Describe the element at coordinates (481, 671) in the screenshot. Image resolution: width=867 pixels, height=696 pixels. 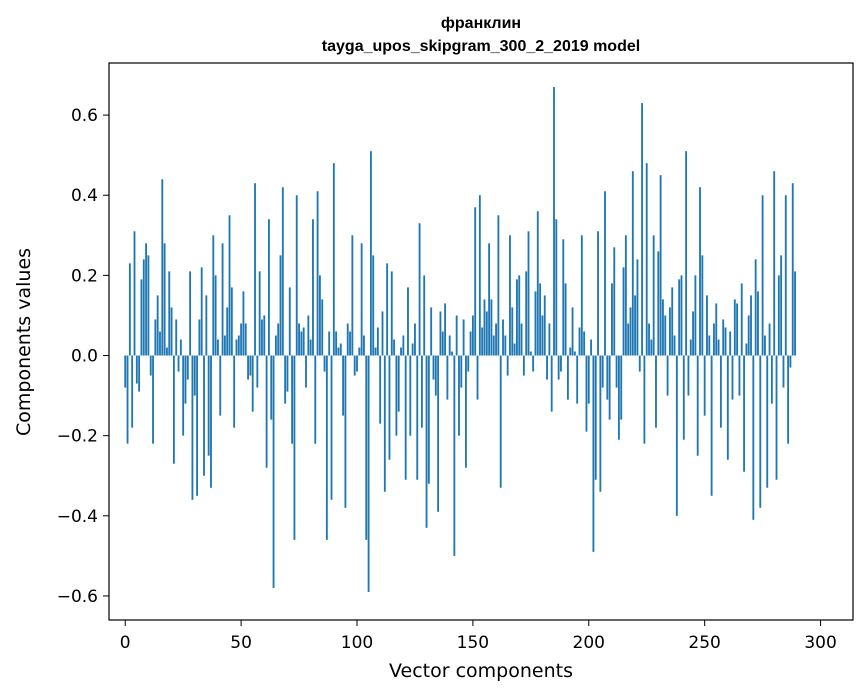
I see `x-axis-label: Vector components` at that location.